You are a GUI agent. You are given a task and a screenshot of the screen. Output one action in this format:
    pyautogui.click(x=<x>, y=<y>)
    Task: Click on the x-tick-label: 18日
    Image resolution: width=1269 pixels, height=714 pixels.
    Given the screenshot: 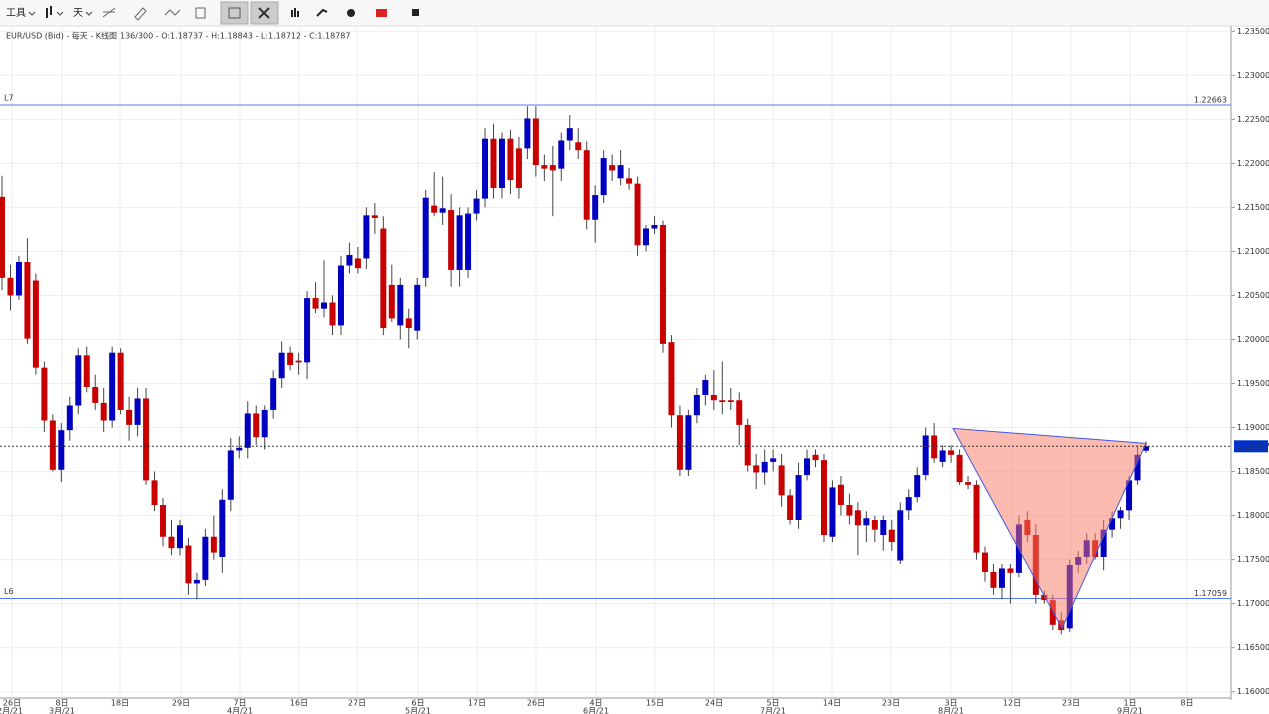 What is the action you would take?
    pyautogui.click(x=120, y=703)
    